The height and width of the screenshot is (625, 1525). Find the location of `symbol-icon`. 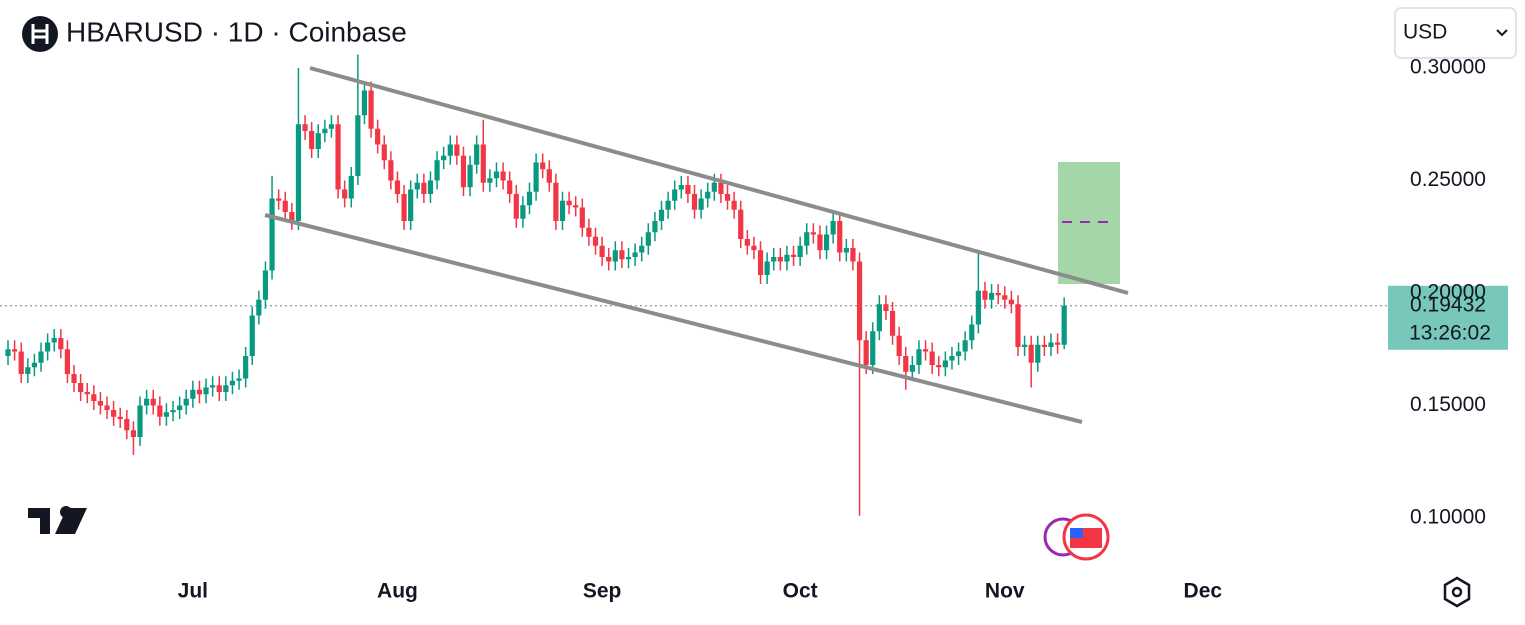

symbol-icon is located at coordinates (40, 34).